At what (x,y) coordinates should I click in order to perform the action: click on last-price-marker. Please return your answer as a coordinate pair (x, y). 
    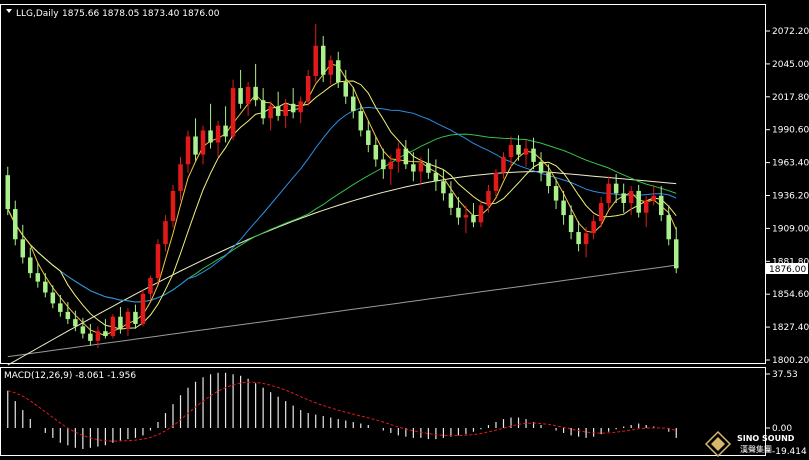
    Looking at the image, I should click on (787, 268).